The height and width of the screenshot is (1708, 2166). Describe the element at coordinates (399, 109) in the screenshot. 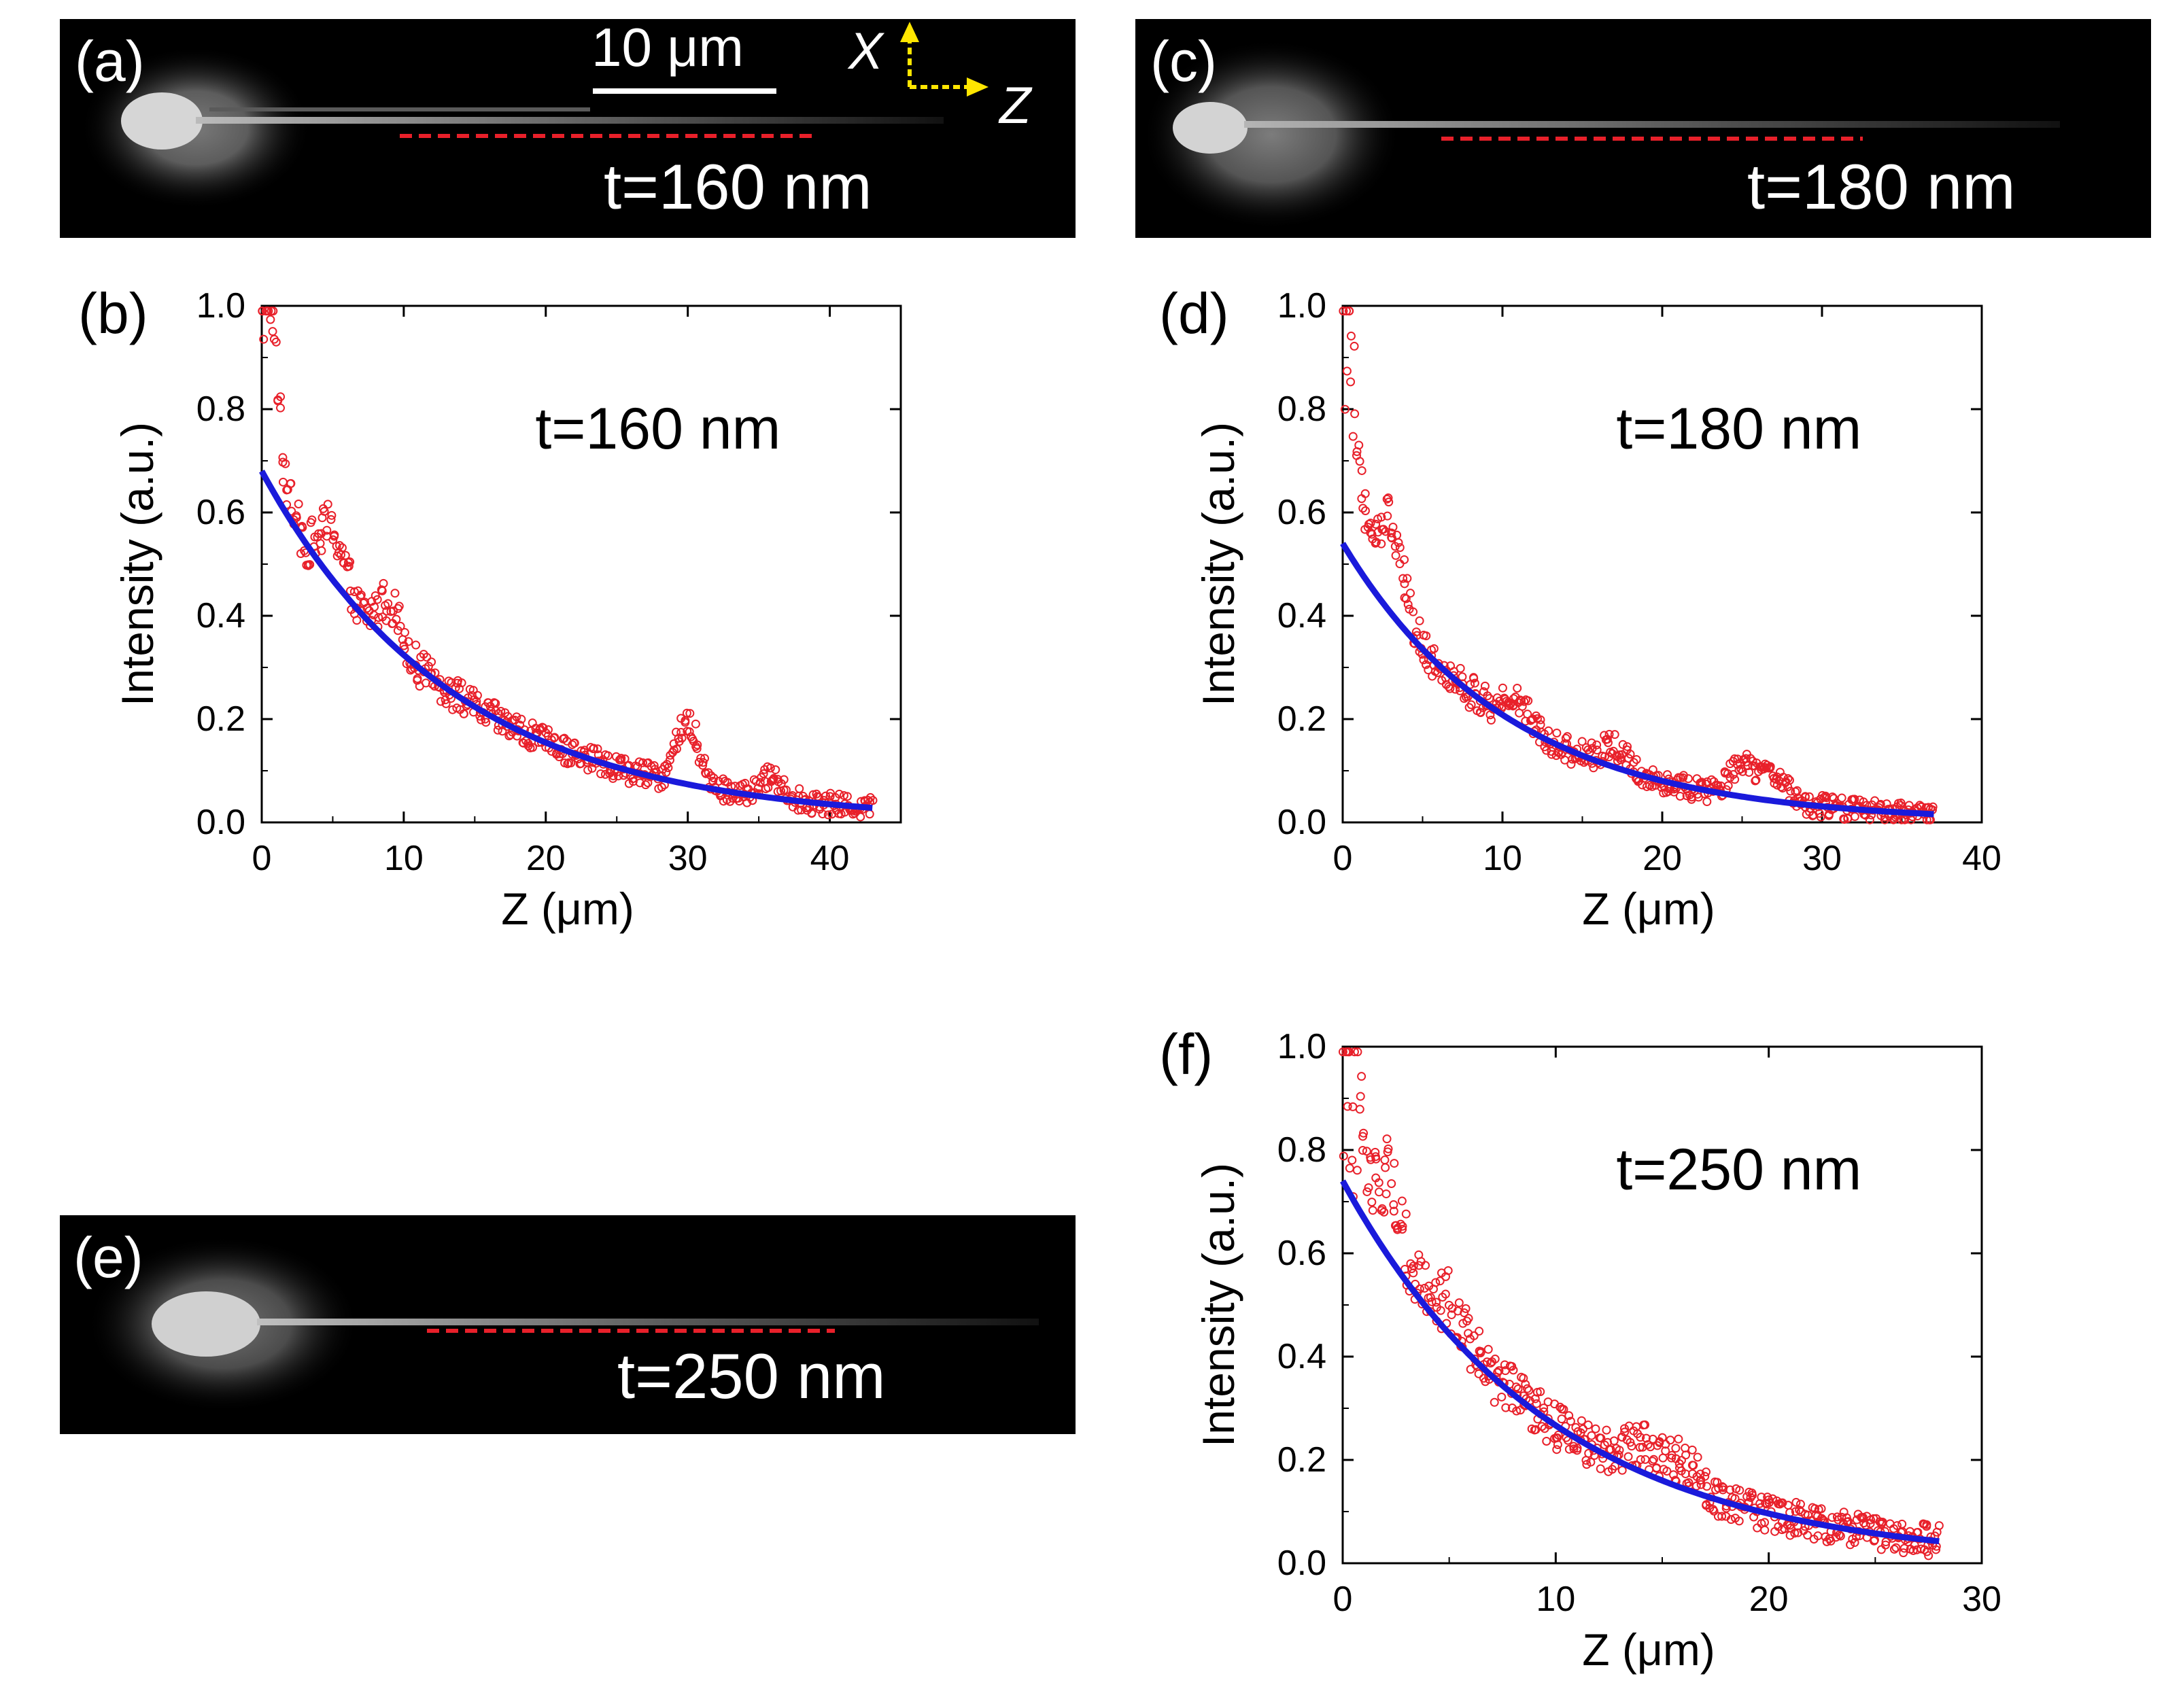

I see `guided-beam-upper` at that location.